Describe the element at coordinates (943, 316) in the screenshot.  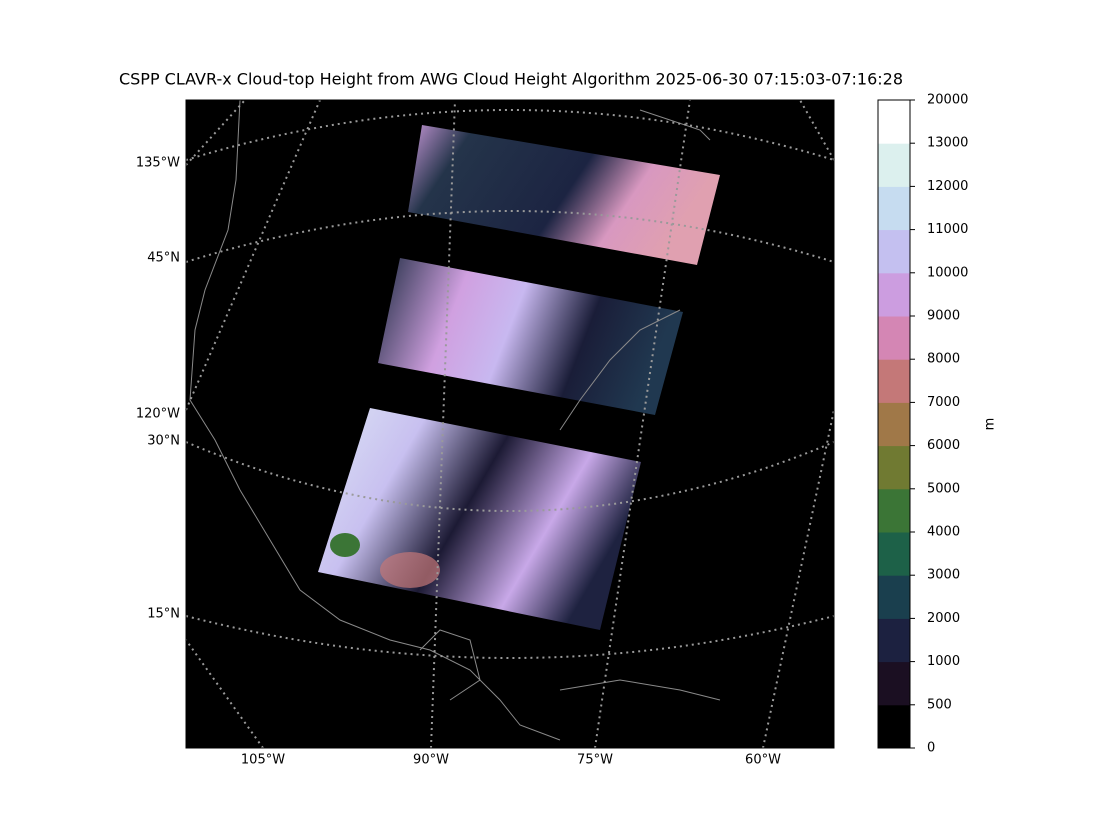
I see `colorbar-tick-label: 9000` at that location.